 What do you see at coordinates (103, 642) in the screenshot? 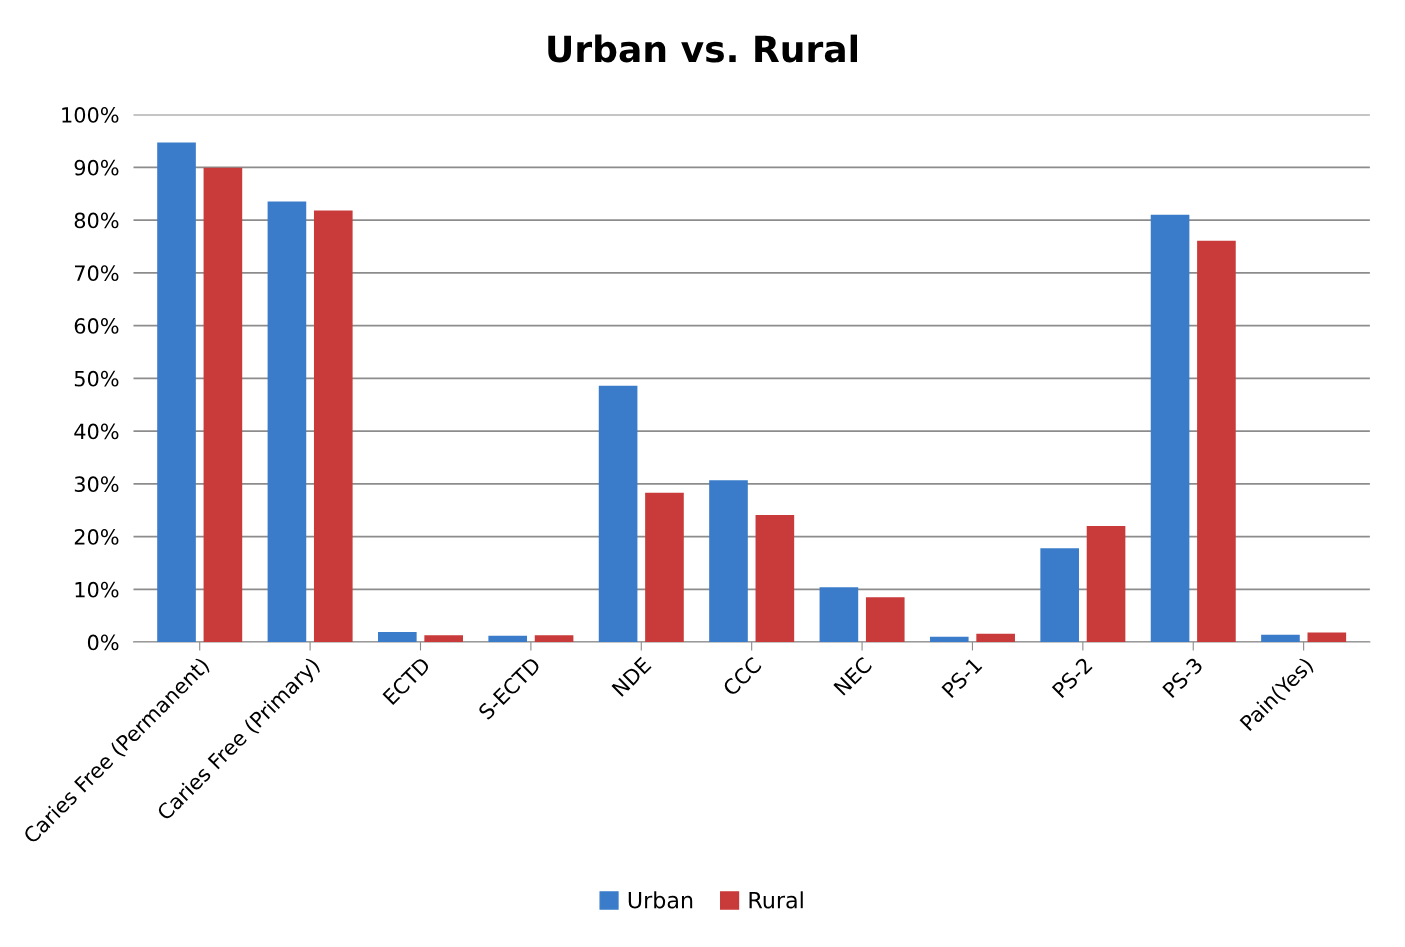
I see `y-tick-label: 0%` at bounding box center [103, 642].